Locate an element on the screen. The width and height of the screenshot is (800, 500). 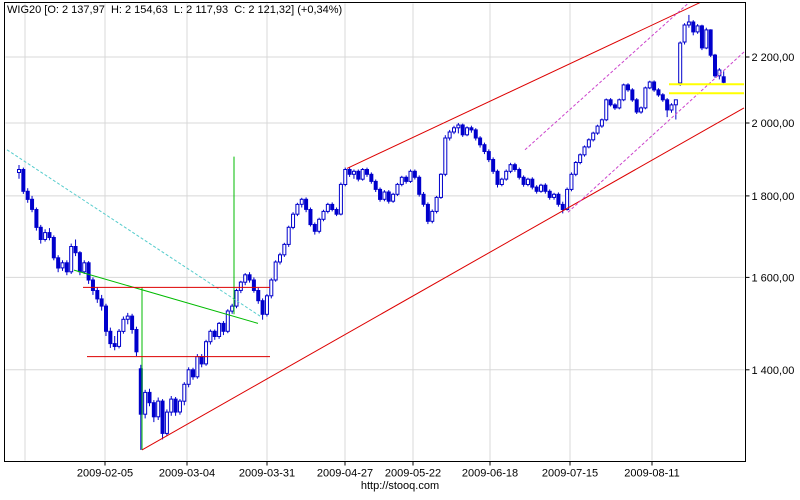
downtrend-line-cyan is located at coordinates (133, 233).